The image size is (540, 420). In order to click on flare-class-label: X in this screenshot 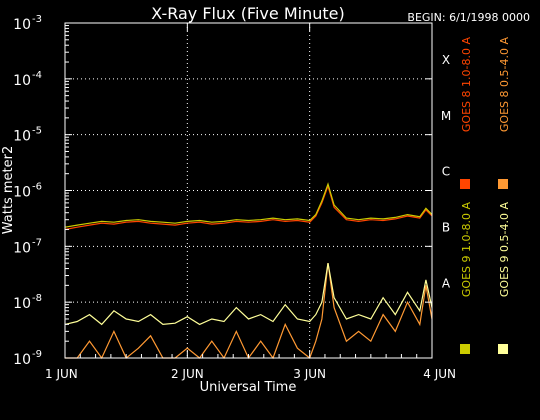, I will do `click(446, 60)`.